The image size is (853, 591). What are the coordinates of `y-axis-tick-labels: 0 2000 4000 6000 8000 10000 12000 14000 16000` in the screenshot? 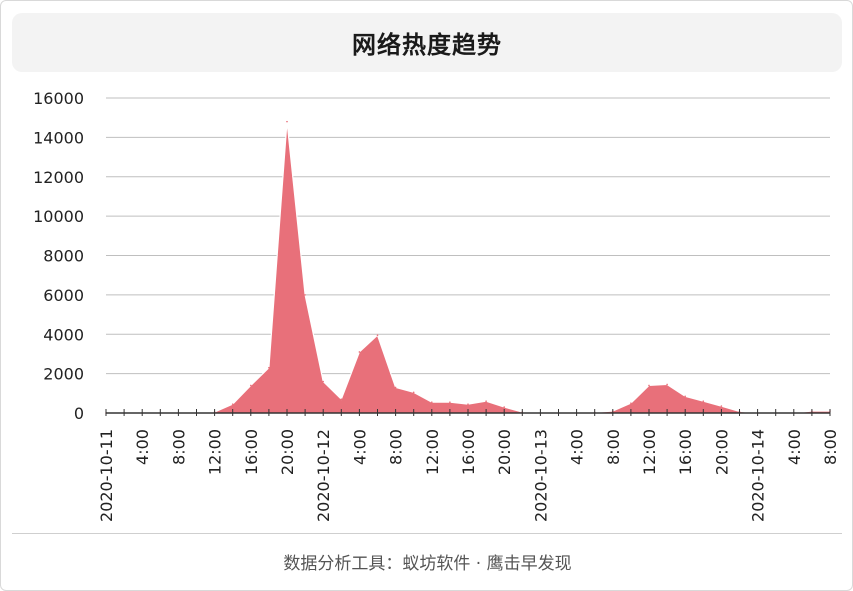 It's located at (58, 256).